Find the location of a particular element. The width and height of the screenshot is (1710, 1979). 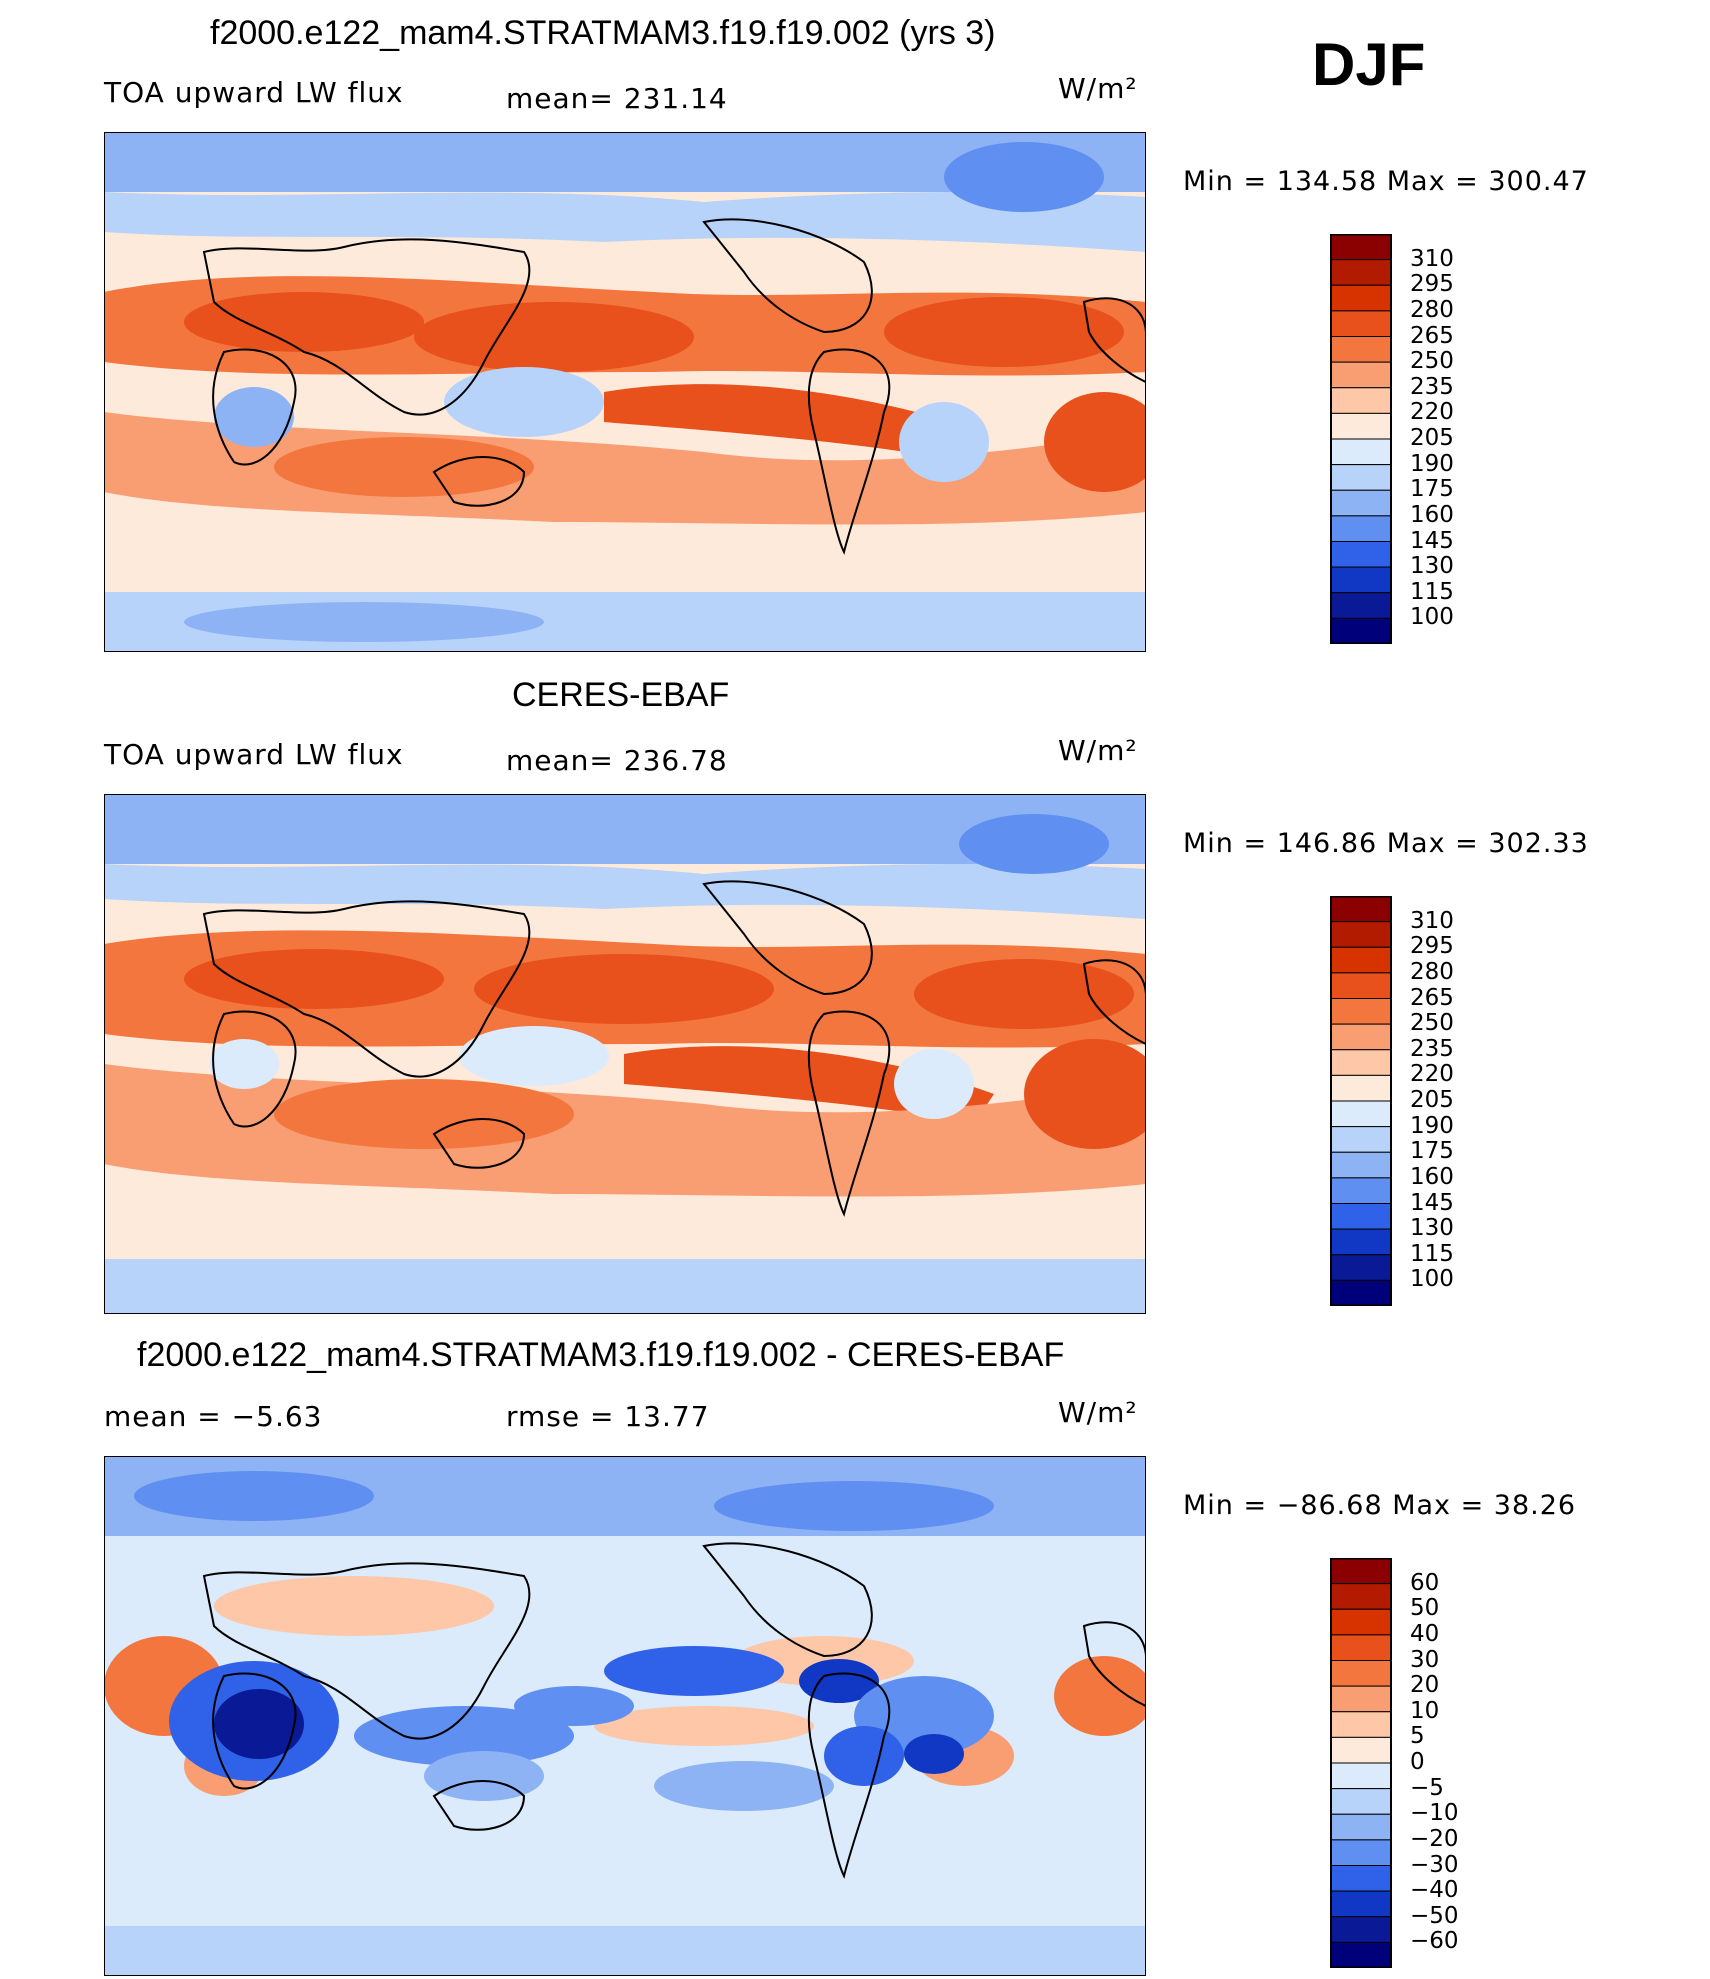

panel2-colorbar is located at coordinates (1361, 1103).